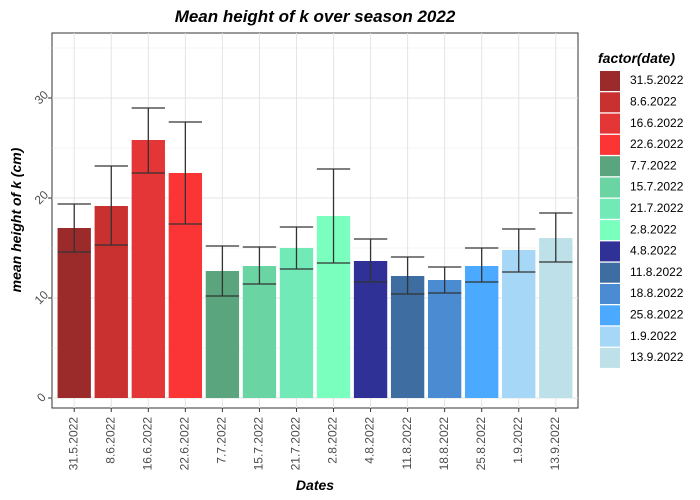 This screenshot has height=500, width=700. I want to click on legend-item: 13.9.2022, so click(642, 357).